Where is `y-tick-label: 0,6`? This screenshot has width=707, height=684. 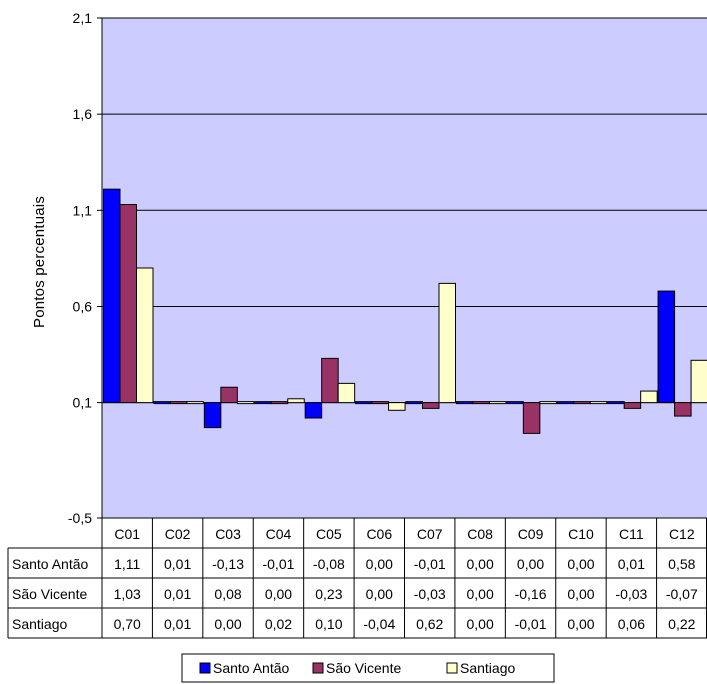
y-tick-label: 0,6 is located at coordinates (83, 306).